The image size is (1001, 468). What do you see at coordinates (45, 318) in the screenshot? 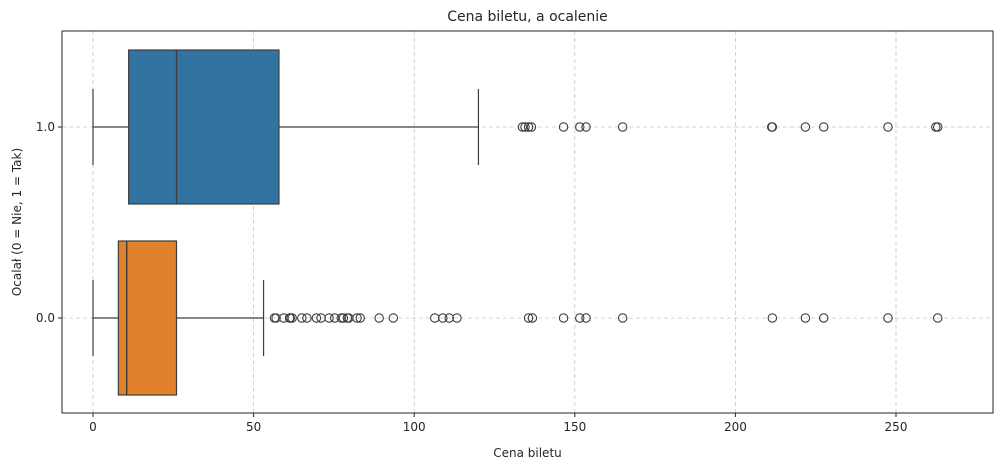
I see `y-tick-label: 0.0` at bounding box center [45, 318].